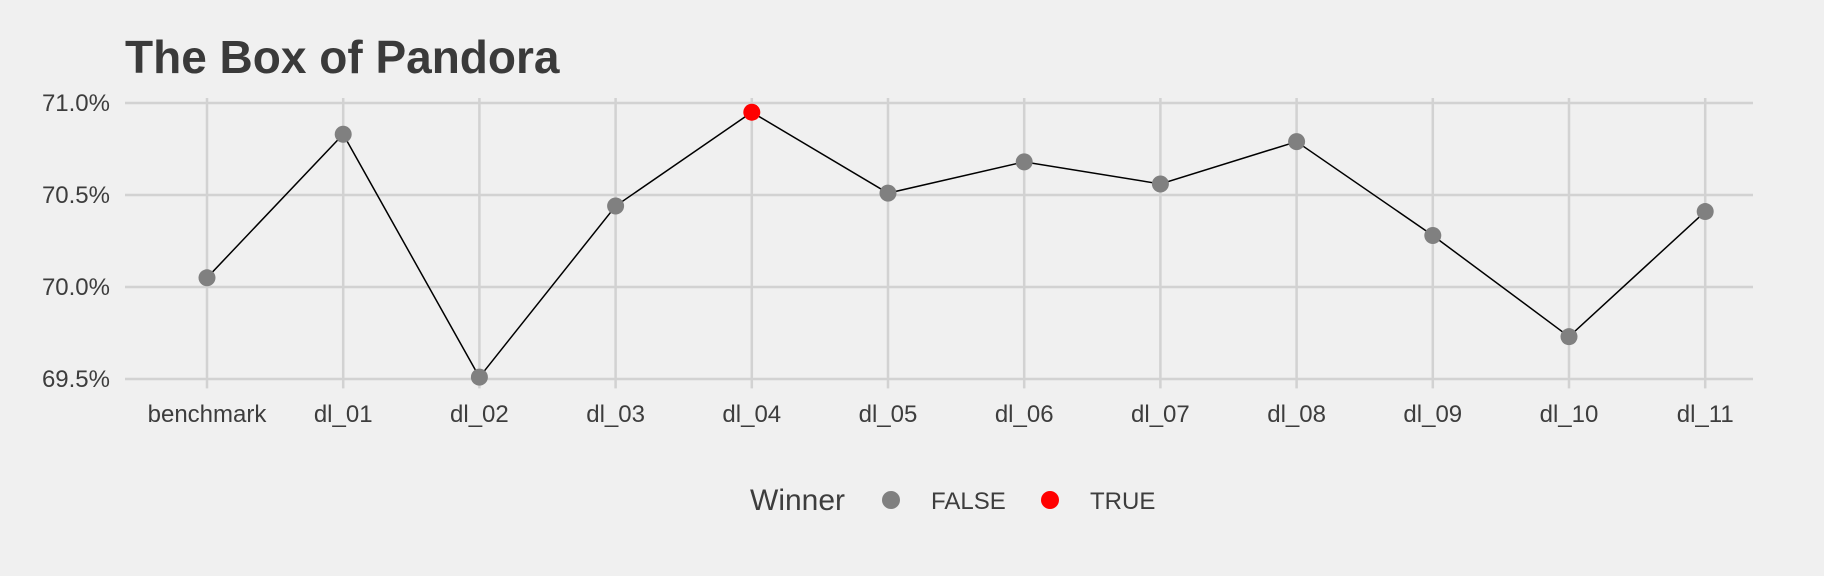  Describe the element at coordinates (76, 195) in the screenshot. I see `y-tick-label: 70.5%` at that location.